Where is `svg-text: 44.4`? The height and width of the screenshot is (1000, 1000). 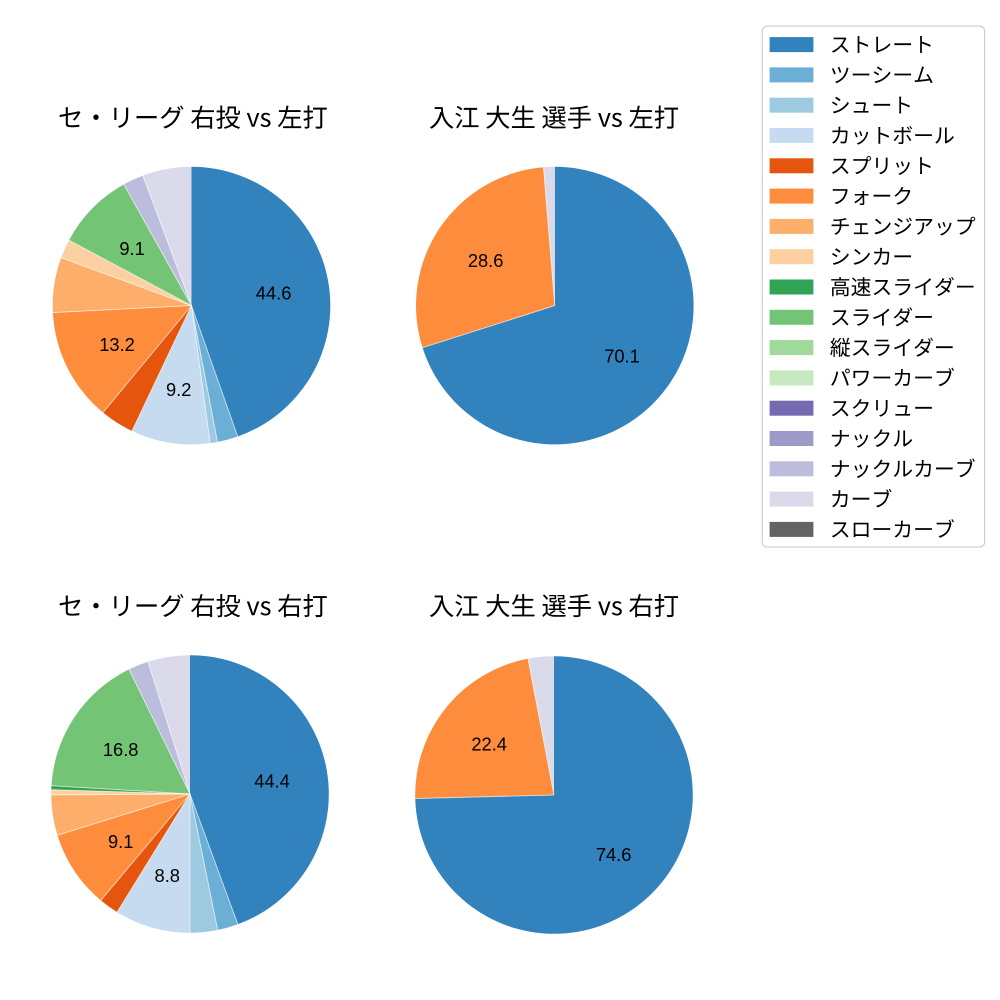
svg-text: 44.4 is located at coordinates (272, 780).